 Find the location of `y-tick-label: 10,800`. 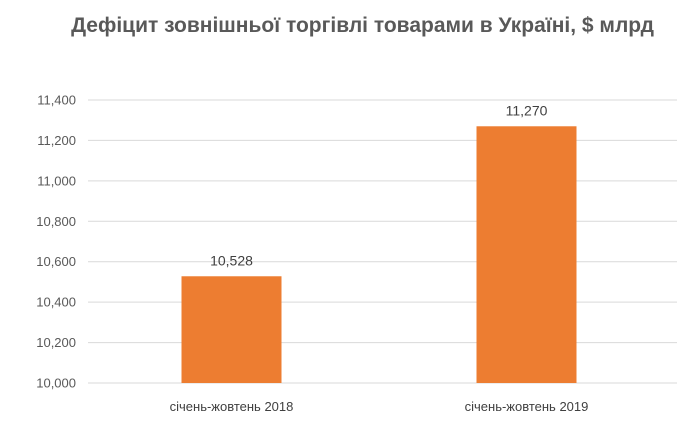

y-tick-label: 10,800 is located at coordinates (56, 221).